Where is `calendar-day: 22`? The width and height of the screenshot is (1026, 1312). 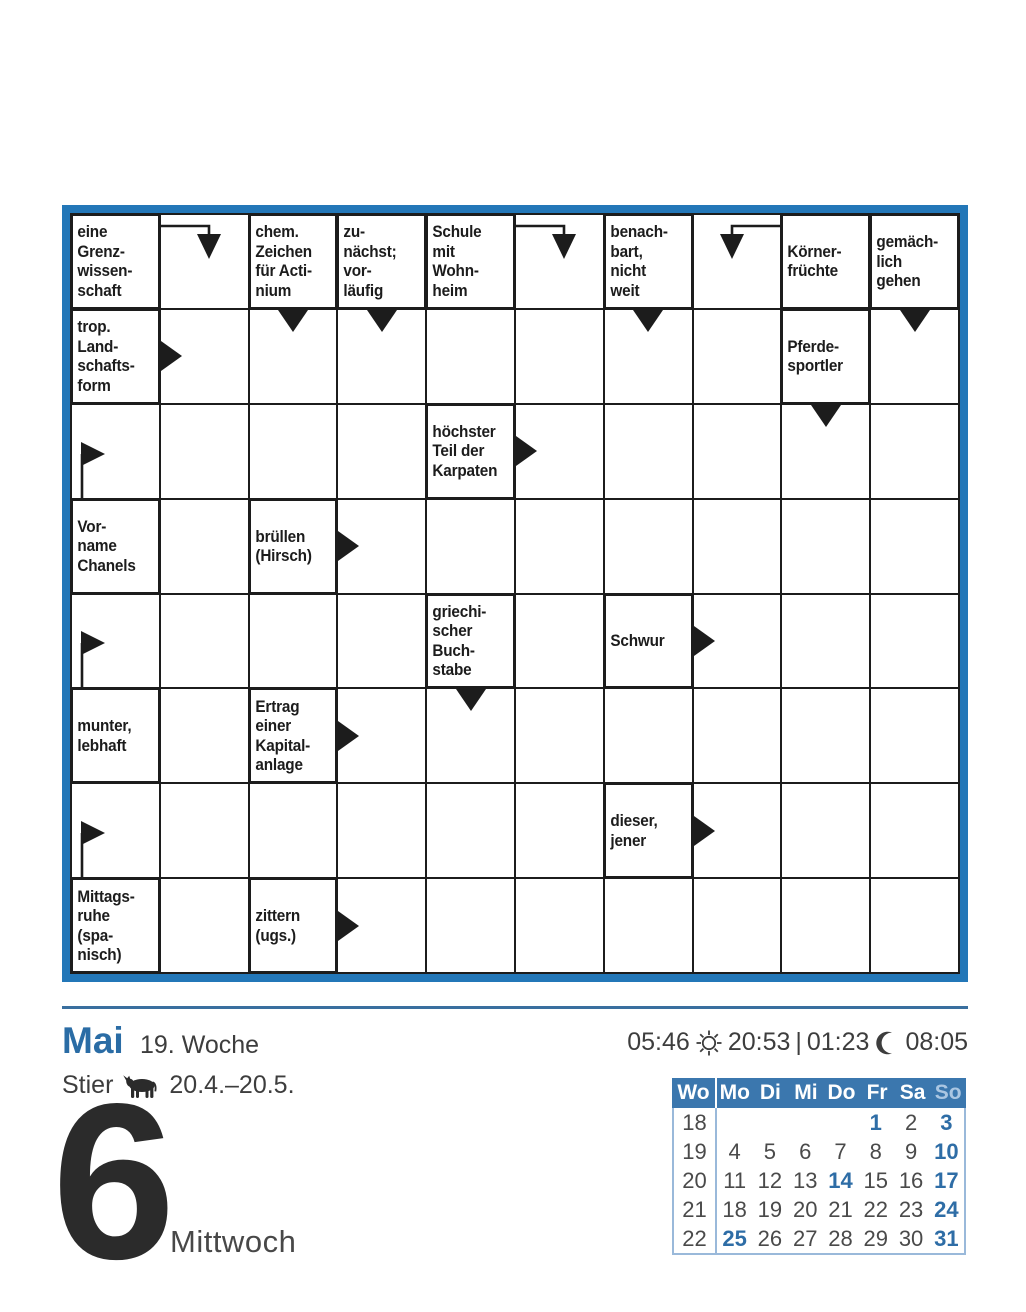 calendar-day: 22 is located at coordinates (876, 1209).